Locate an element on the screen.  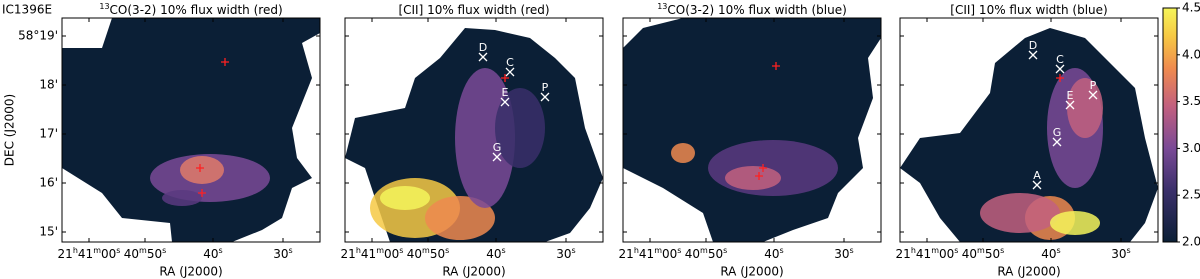
tick-number: 41 is located at coordinates (85, 254).